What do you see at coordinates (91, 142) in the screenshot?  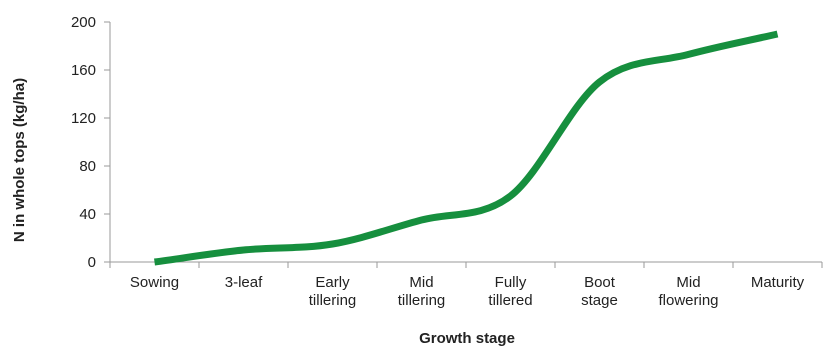 I see `y-axis: 0 40 80 120 160 200` at bounding box center [91, 142].